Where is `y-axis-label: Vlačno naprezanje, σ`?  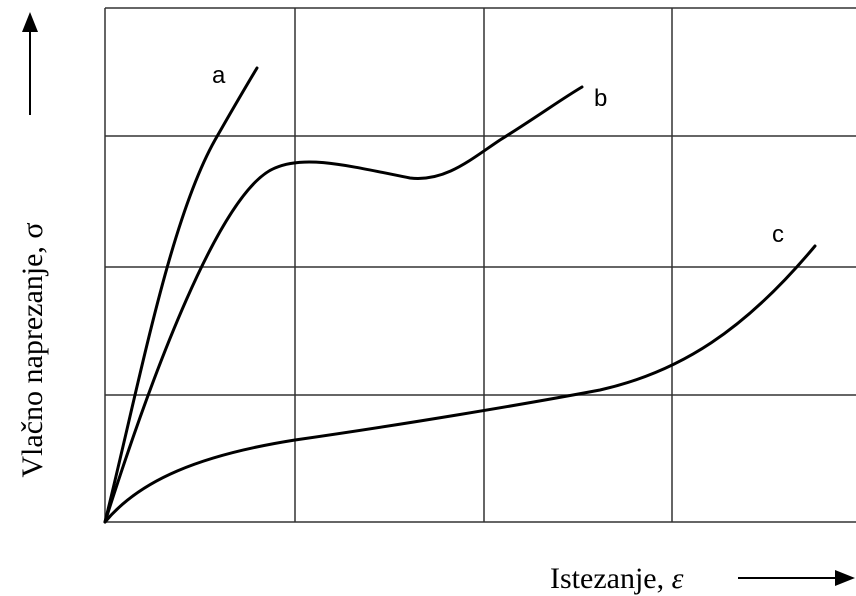
y-axis-label: Vlačno naprezanje, σ is located at coordinates (32, 349).